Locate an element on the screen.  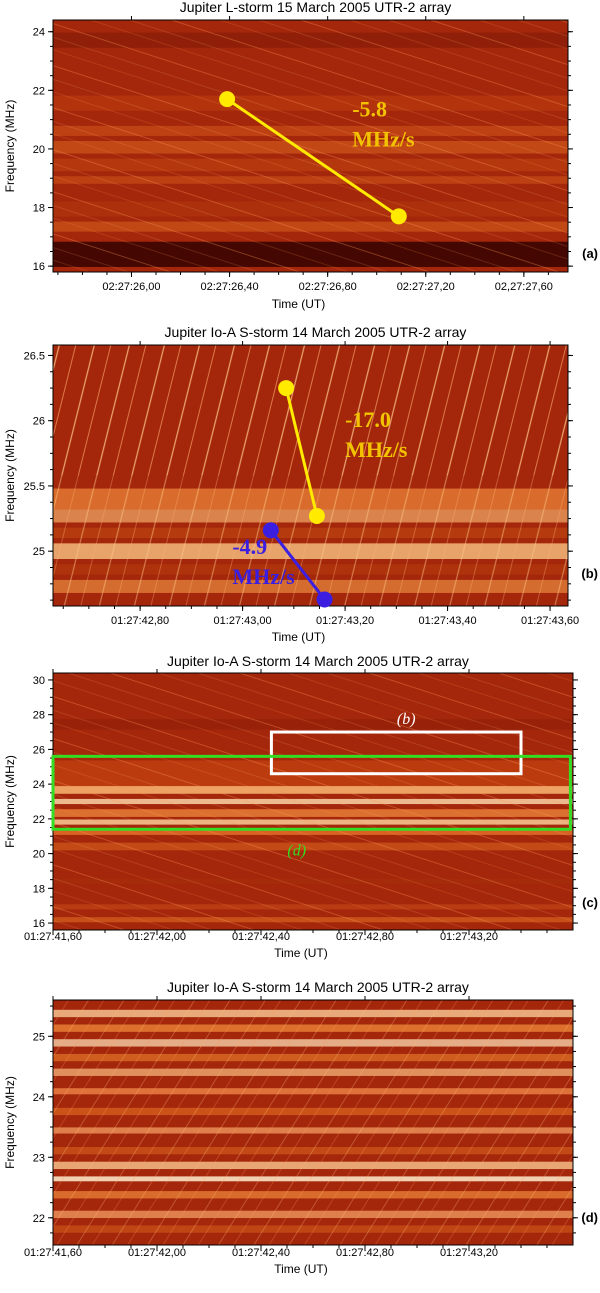
drift-line-blue is located at coordinates (297, 565).